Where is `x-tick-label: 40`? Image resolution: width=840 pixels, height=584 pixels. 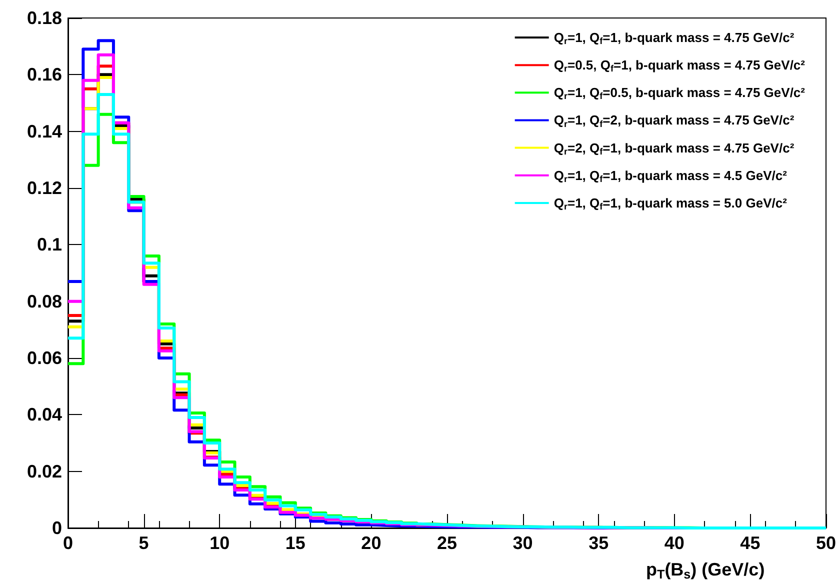 x-tick-label: 40 is located at coordinates (674, 543).